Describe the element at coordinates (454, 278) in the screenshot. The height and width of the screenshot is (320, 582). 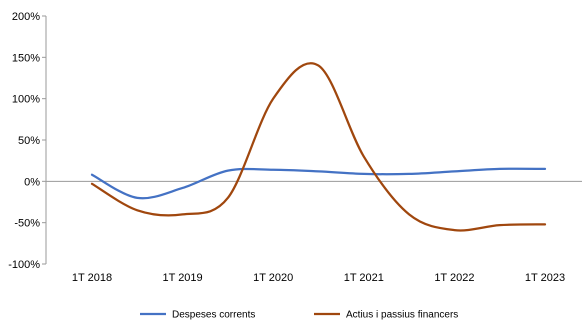
I see `x-tick-label: 1T 2022` at that location.